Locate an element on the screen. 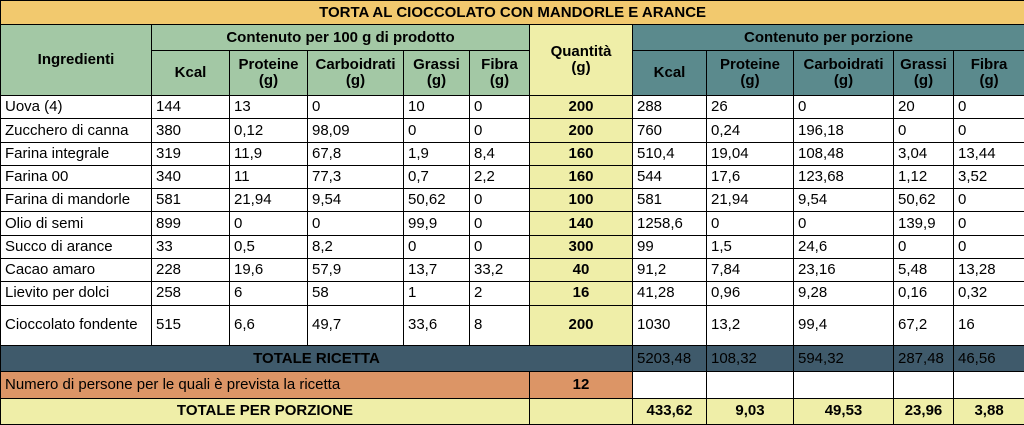 This screenshot has width=1024, height=425. ingredient-row: Succo di arance 33 0,5 8,2 0 0 300 99 1,5 24,6 0 0 is located at coordinates (512, 246).